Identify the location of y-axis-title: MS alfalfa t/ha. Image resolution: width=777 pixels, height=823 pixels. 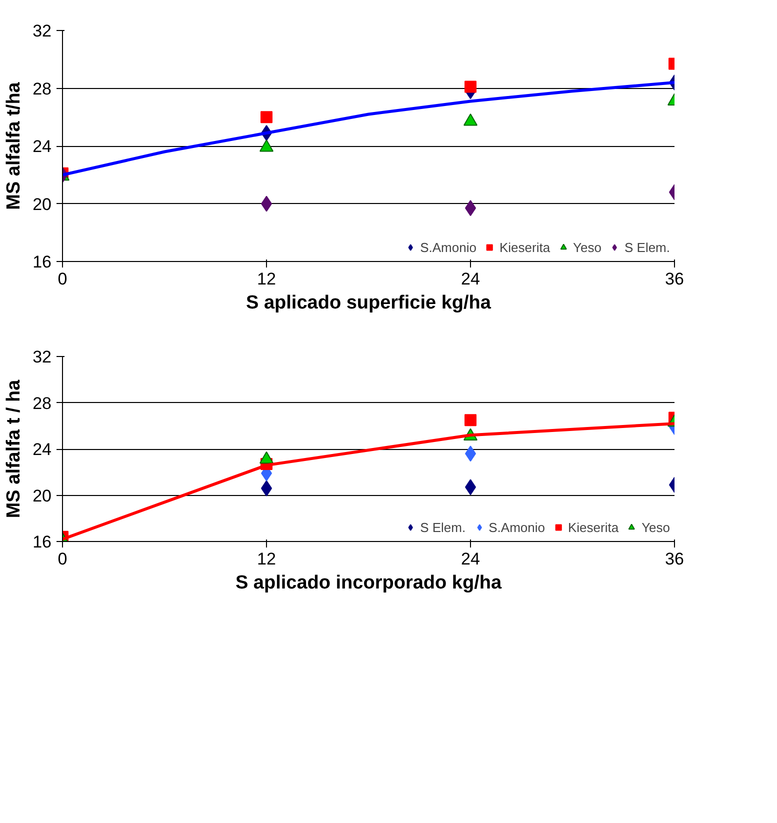
(14, 146).